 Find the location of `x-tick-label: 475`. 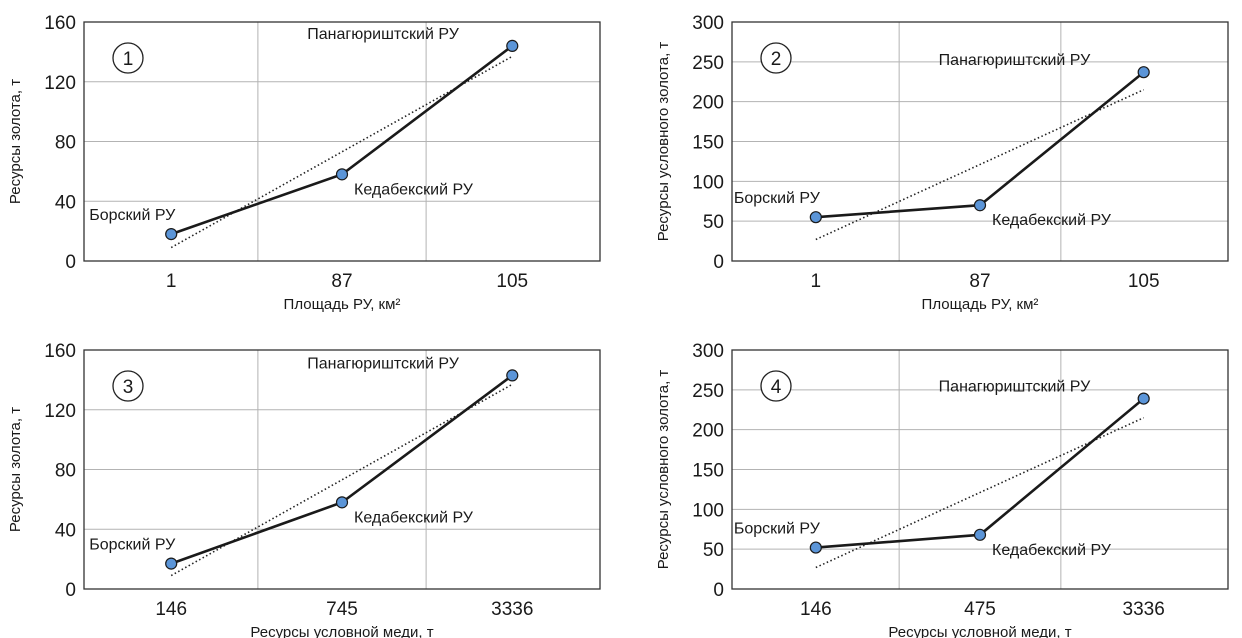

x-tick-label: 475 is located at coordinates (980, 609).